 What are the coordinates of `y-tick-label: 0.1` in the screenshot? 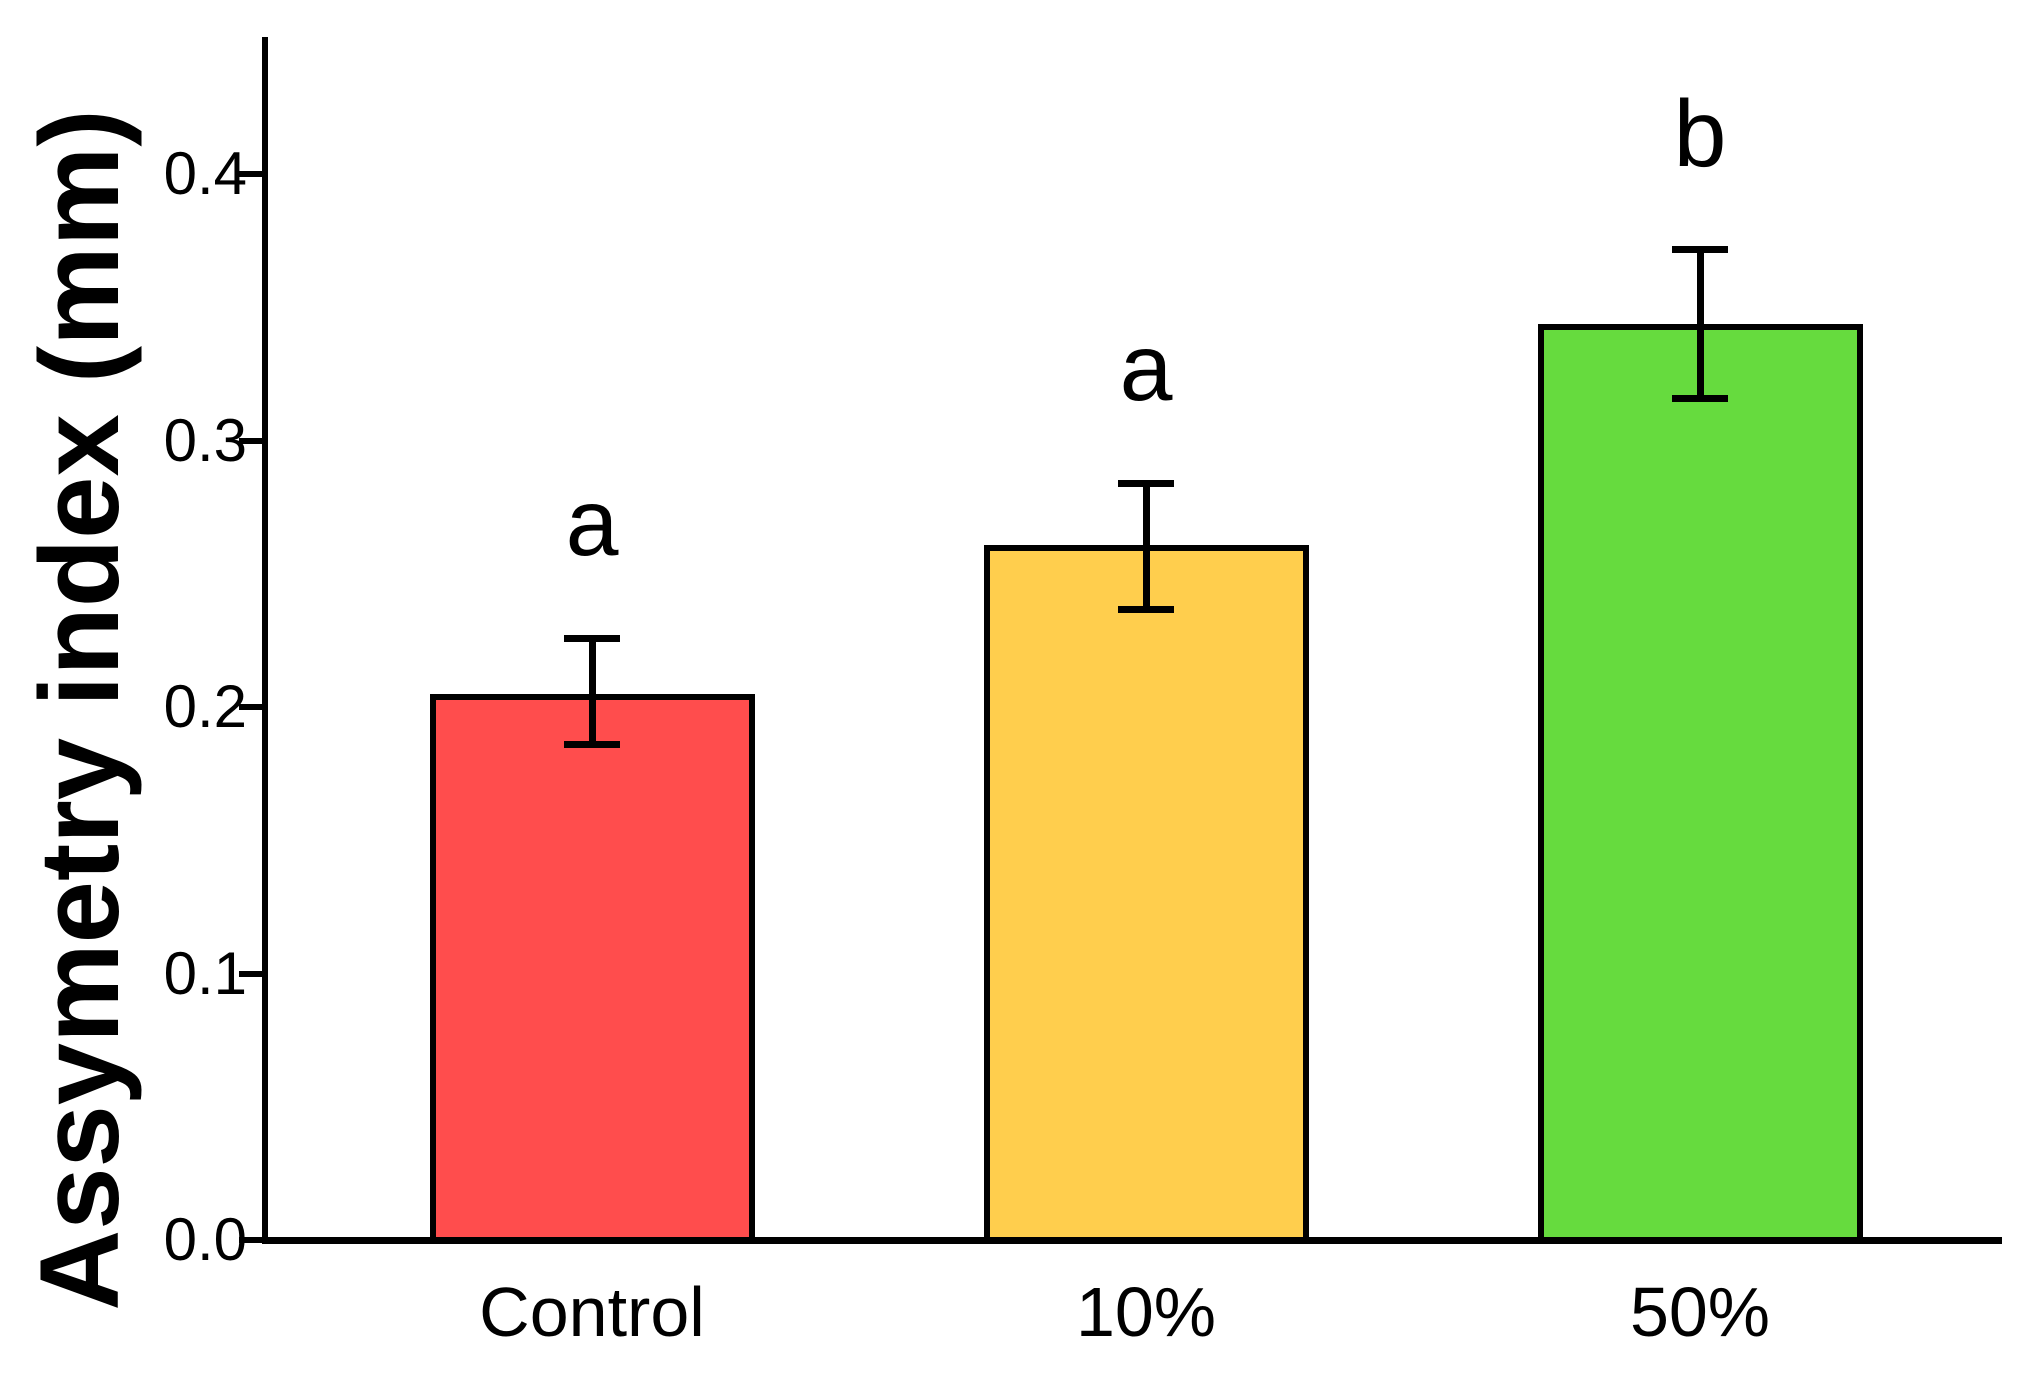 It's located at (205, 973).